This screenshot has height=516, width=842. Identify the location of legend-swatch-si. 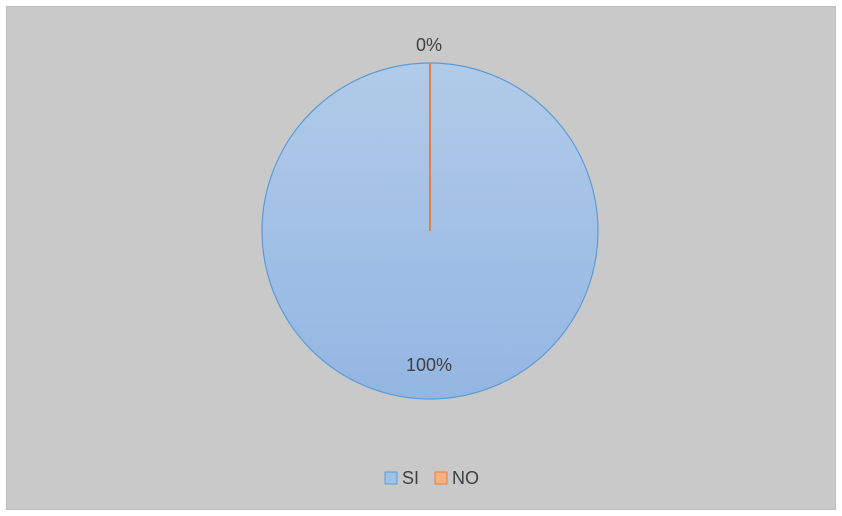
(391, 478).